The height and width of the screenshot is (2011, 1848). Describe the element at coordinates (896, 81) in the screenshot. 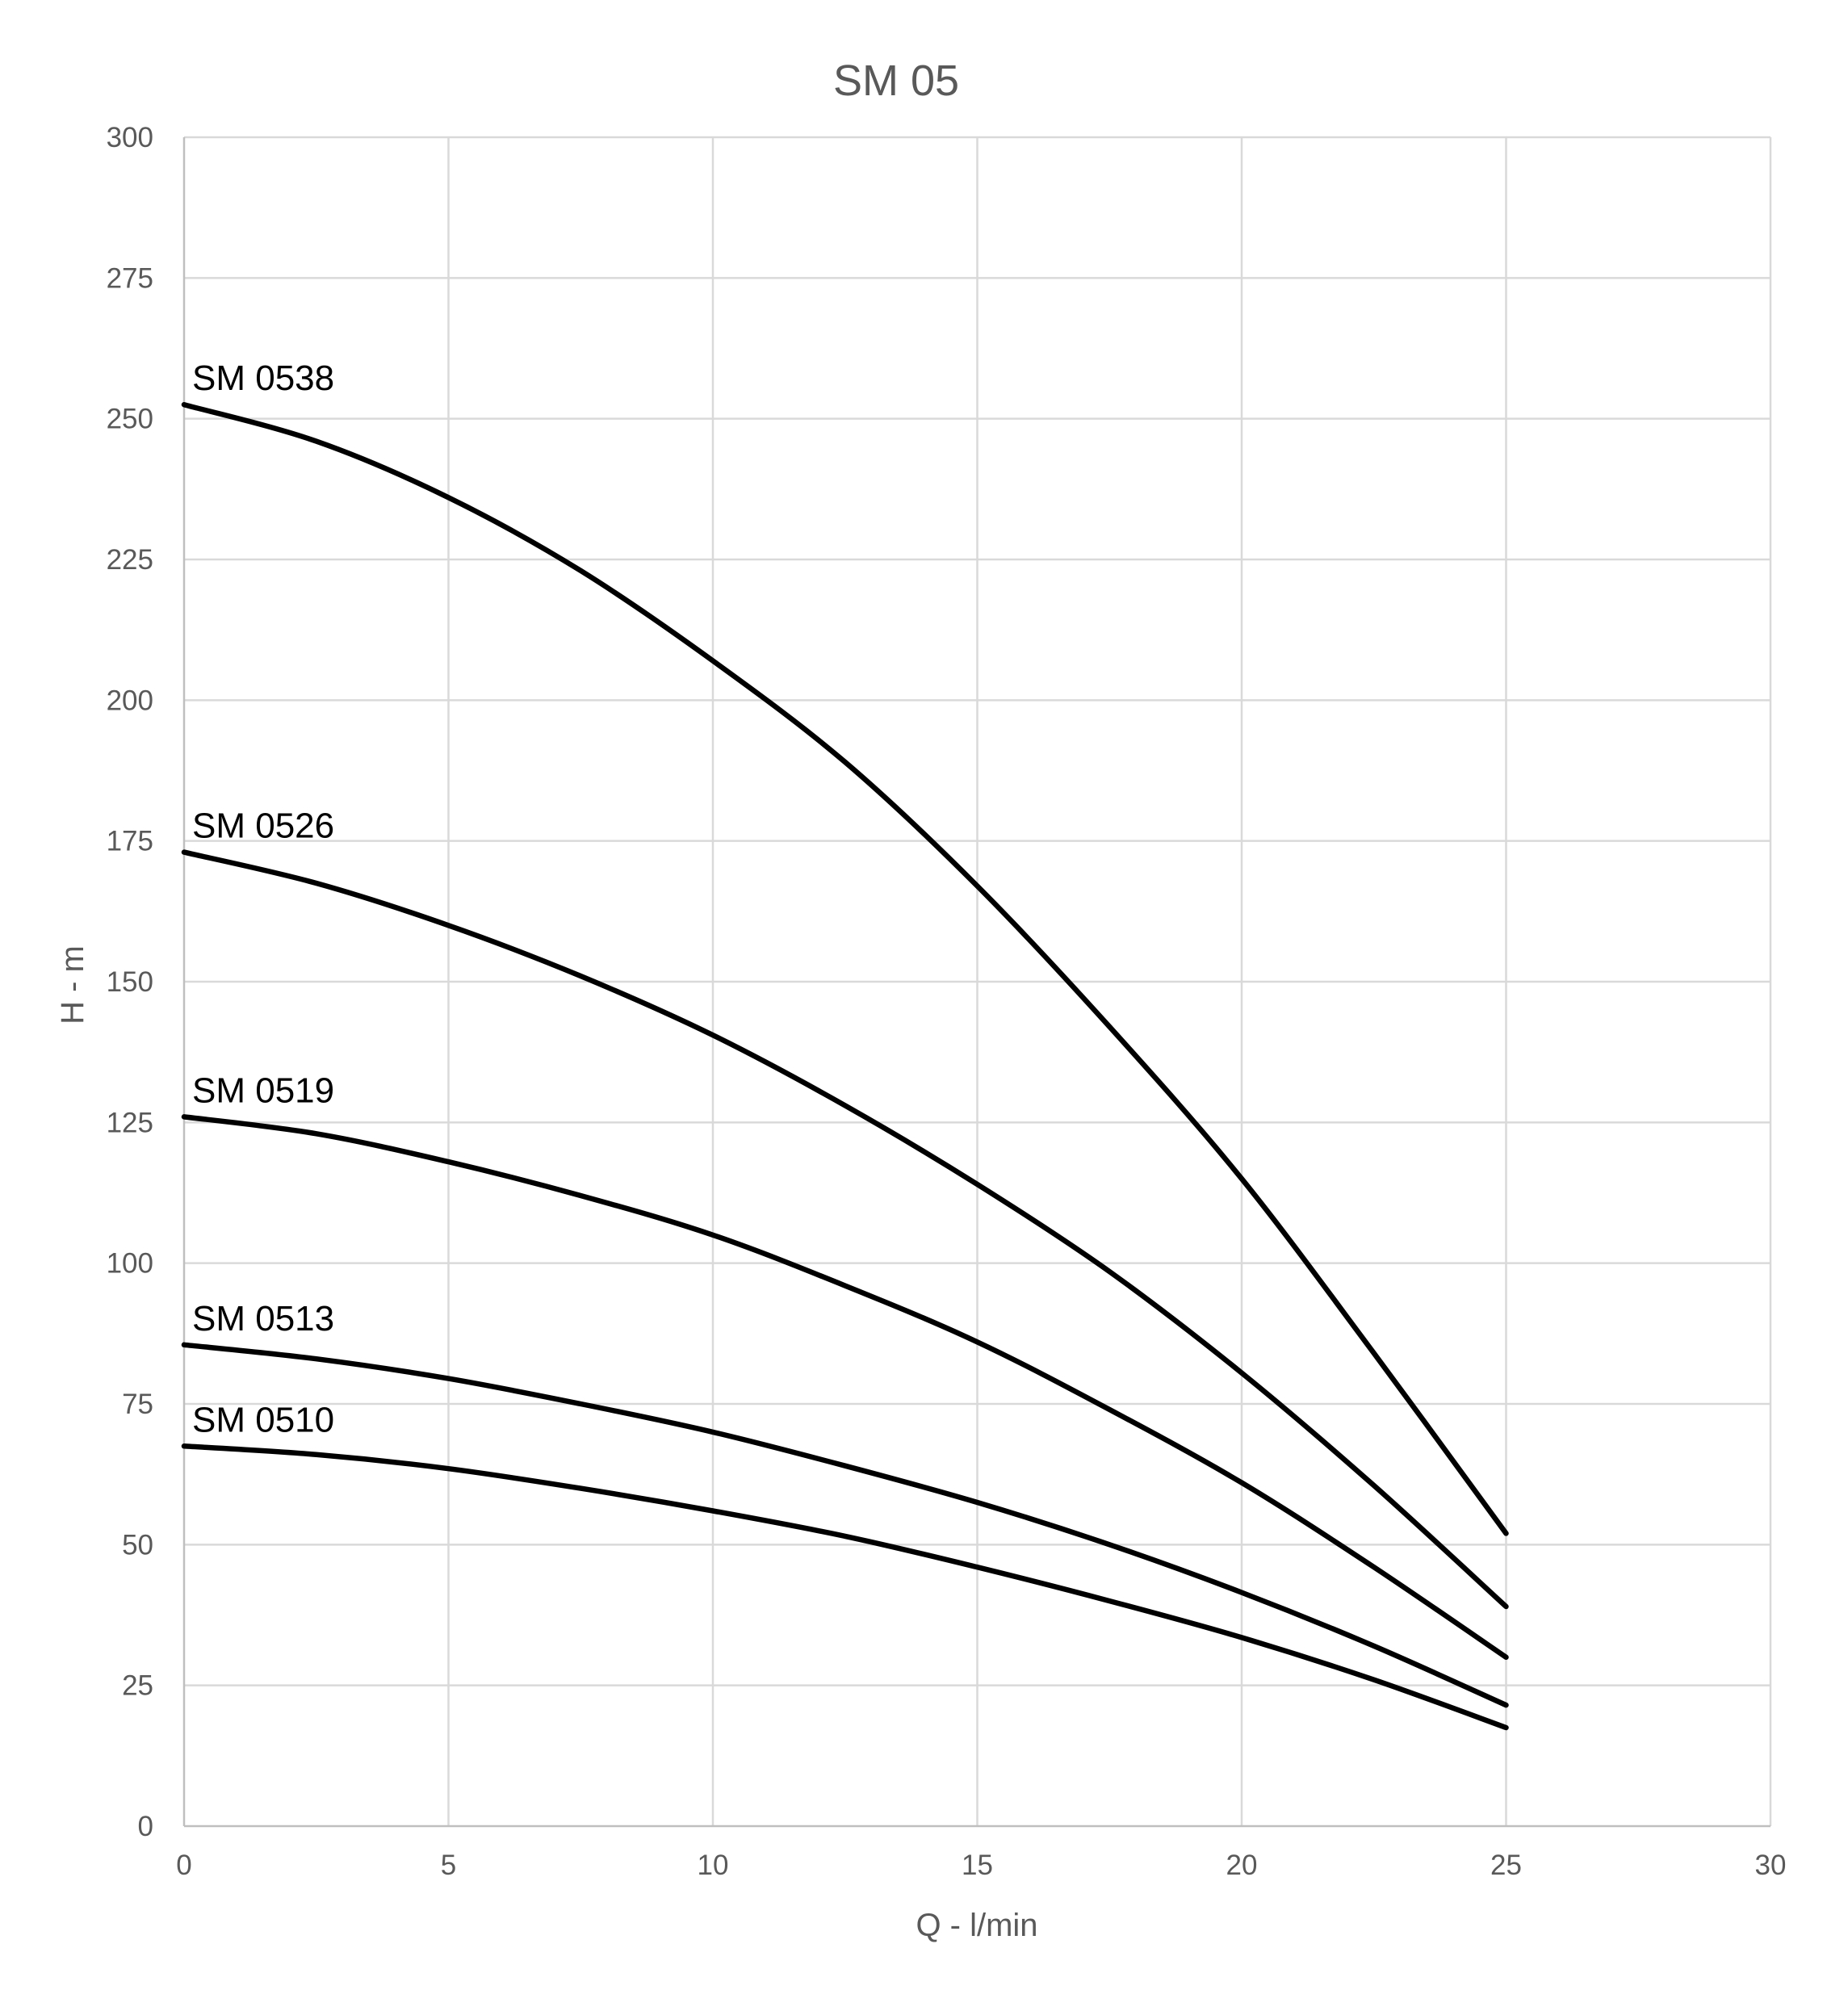

I see `chart-title: SM 05` at that location.